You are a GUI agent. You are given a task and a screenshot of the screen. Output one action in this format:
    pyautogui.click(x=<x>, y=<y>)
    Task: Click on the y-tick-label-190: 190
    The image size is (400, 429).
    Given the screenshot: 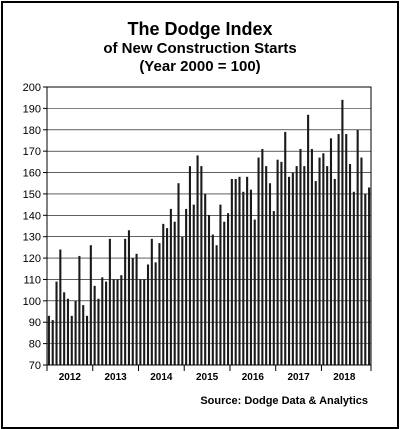 What is the action you would take?
    pyautogui.click(x=32, y=109)
    